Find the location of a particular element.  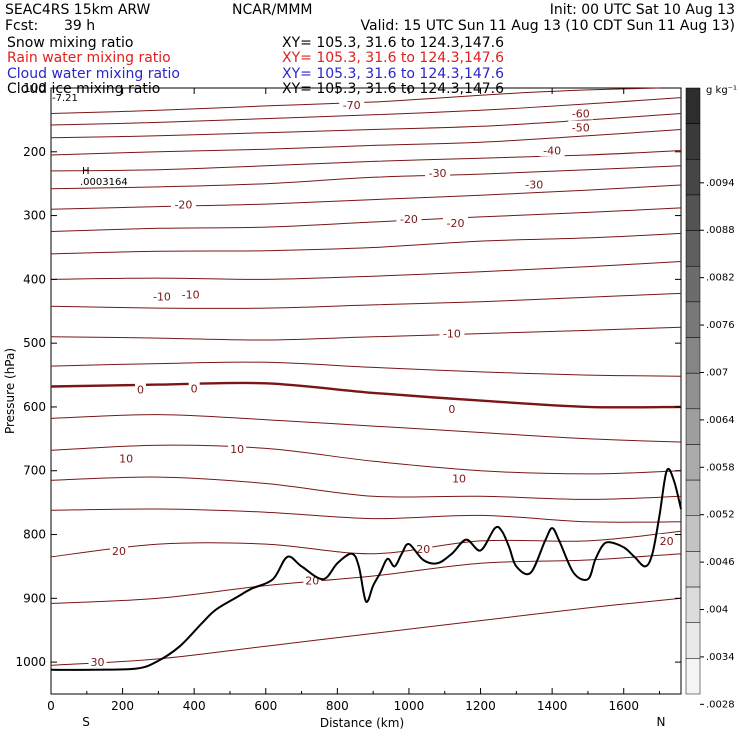

contour-label: 10 is located at coordinates (126, 459).